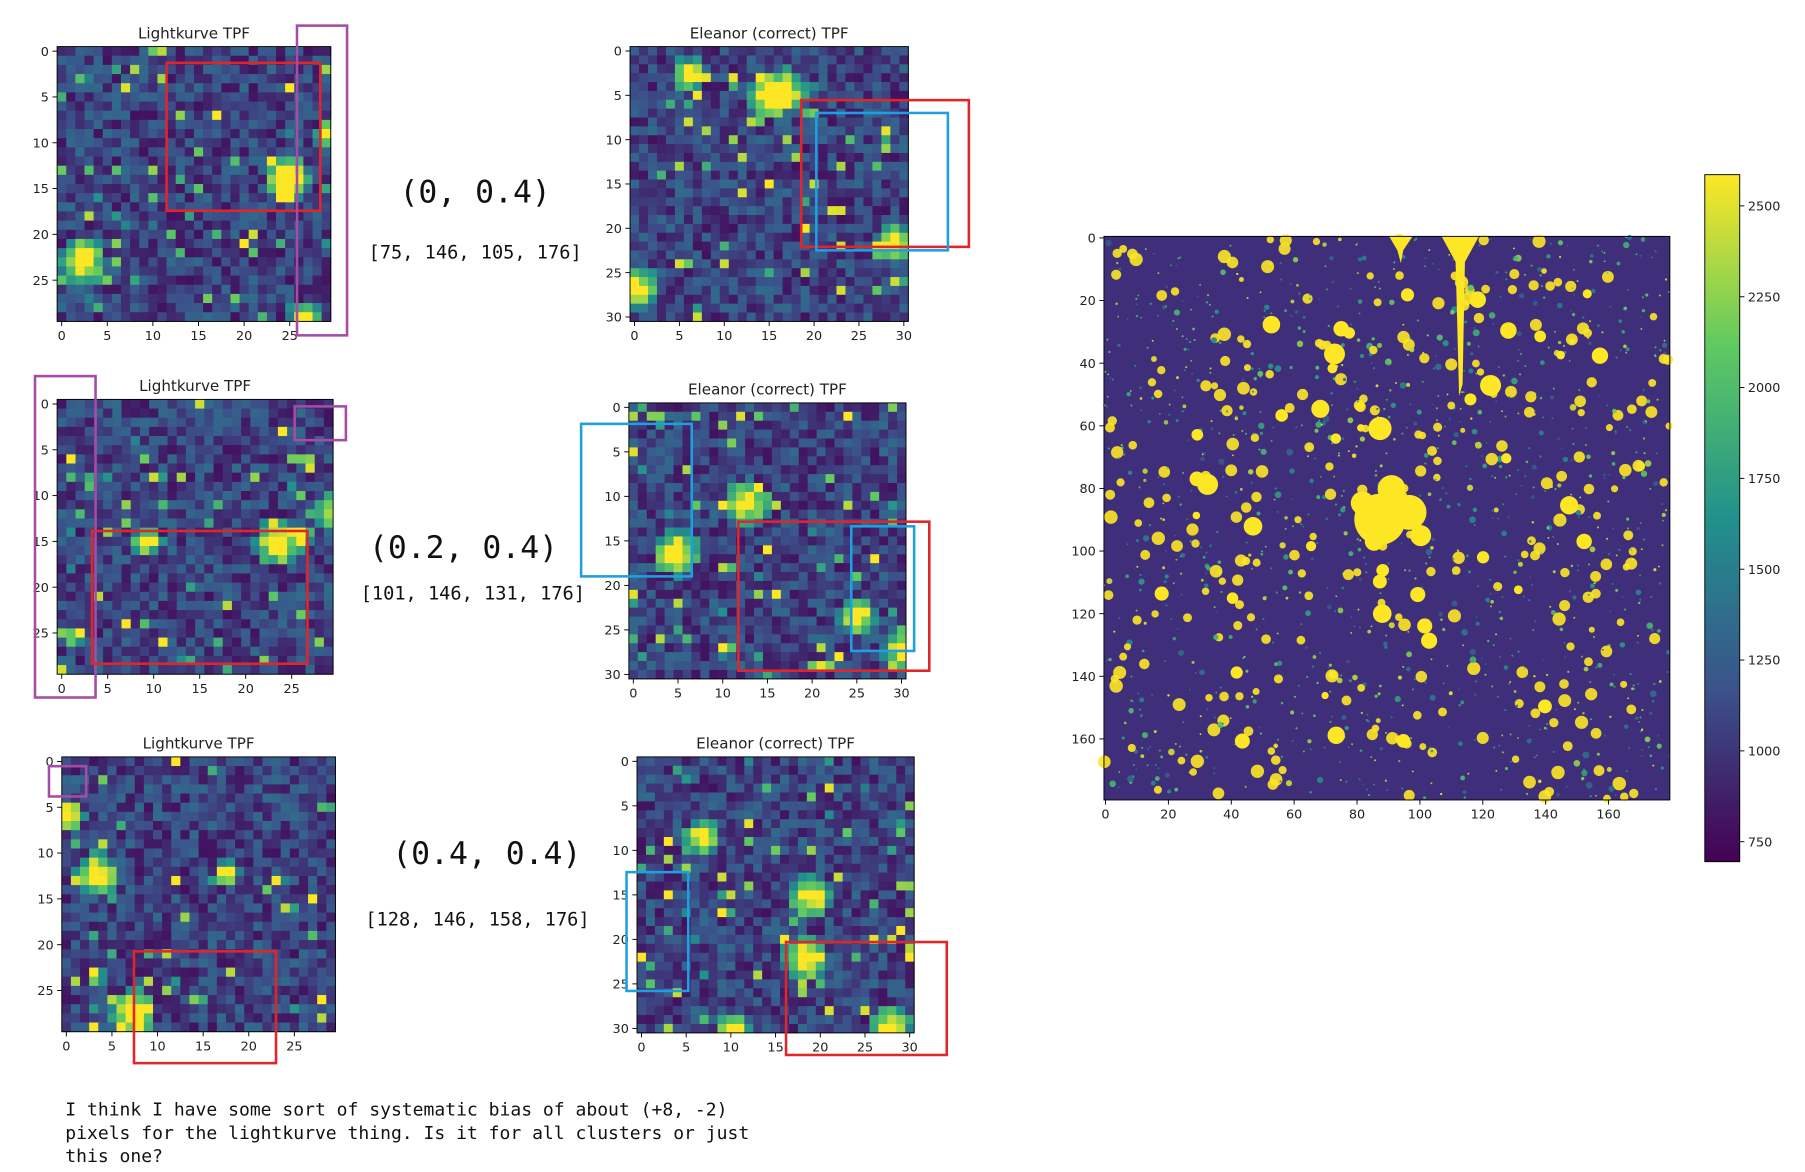 This screenshot has height=1172, width=1805. I want to click on x-tick-label: 15, so click(200, 689).